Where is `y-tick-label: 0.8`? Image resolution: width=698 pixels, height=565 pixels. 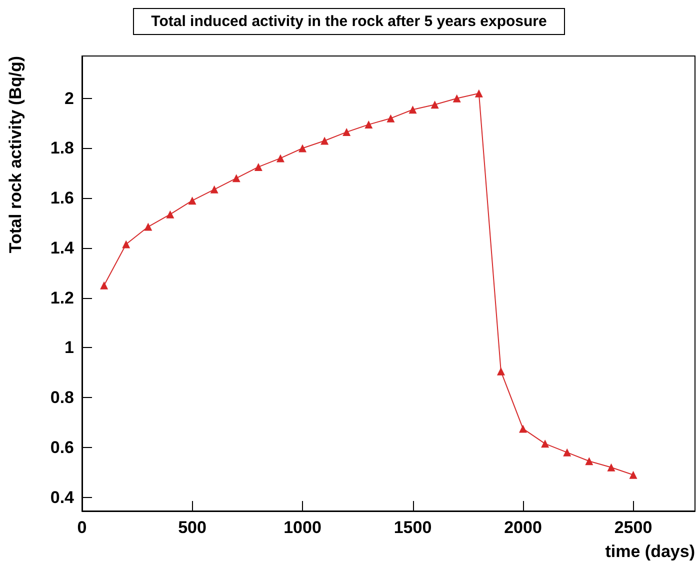 y-tick-label: 0.8 is located at coordinates (62, 398).